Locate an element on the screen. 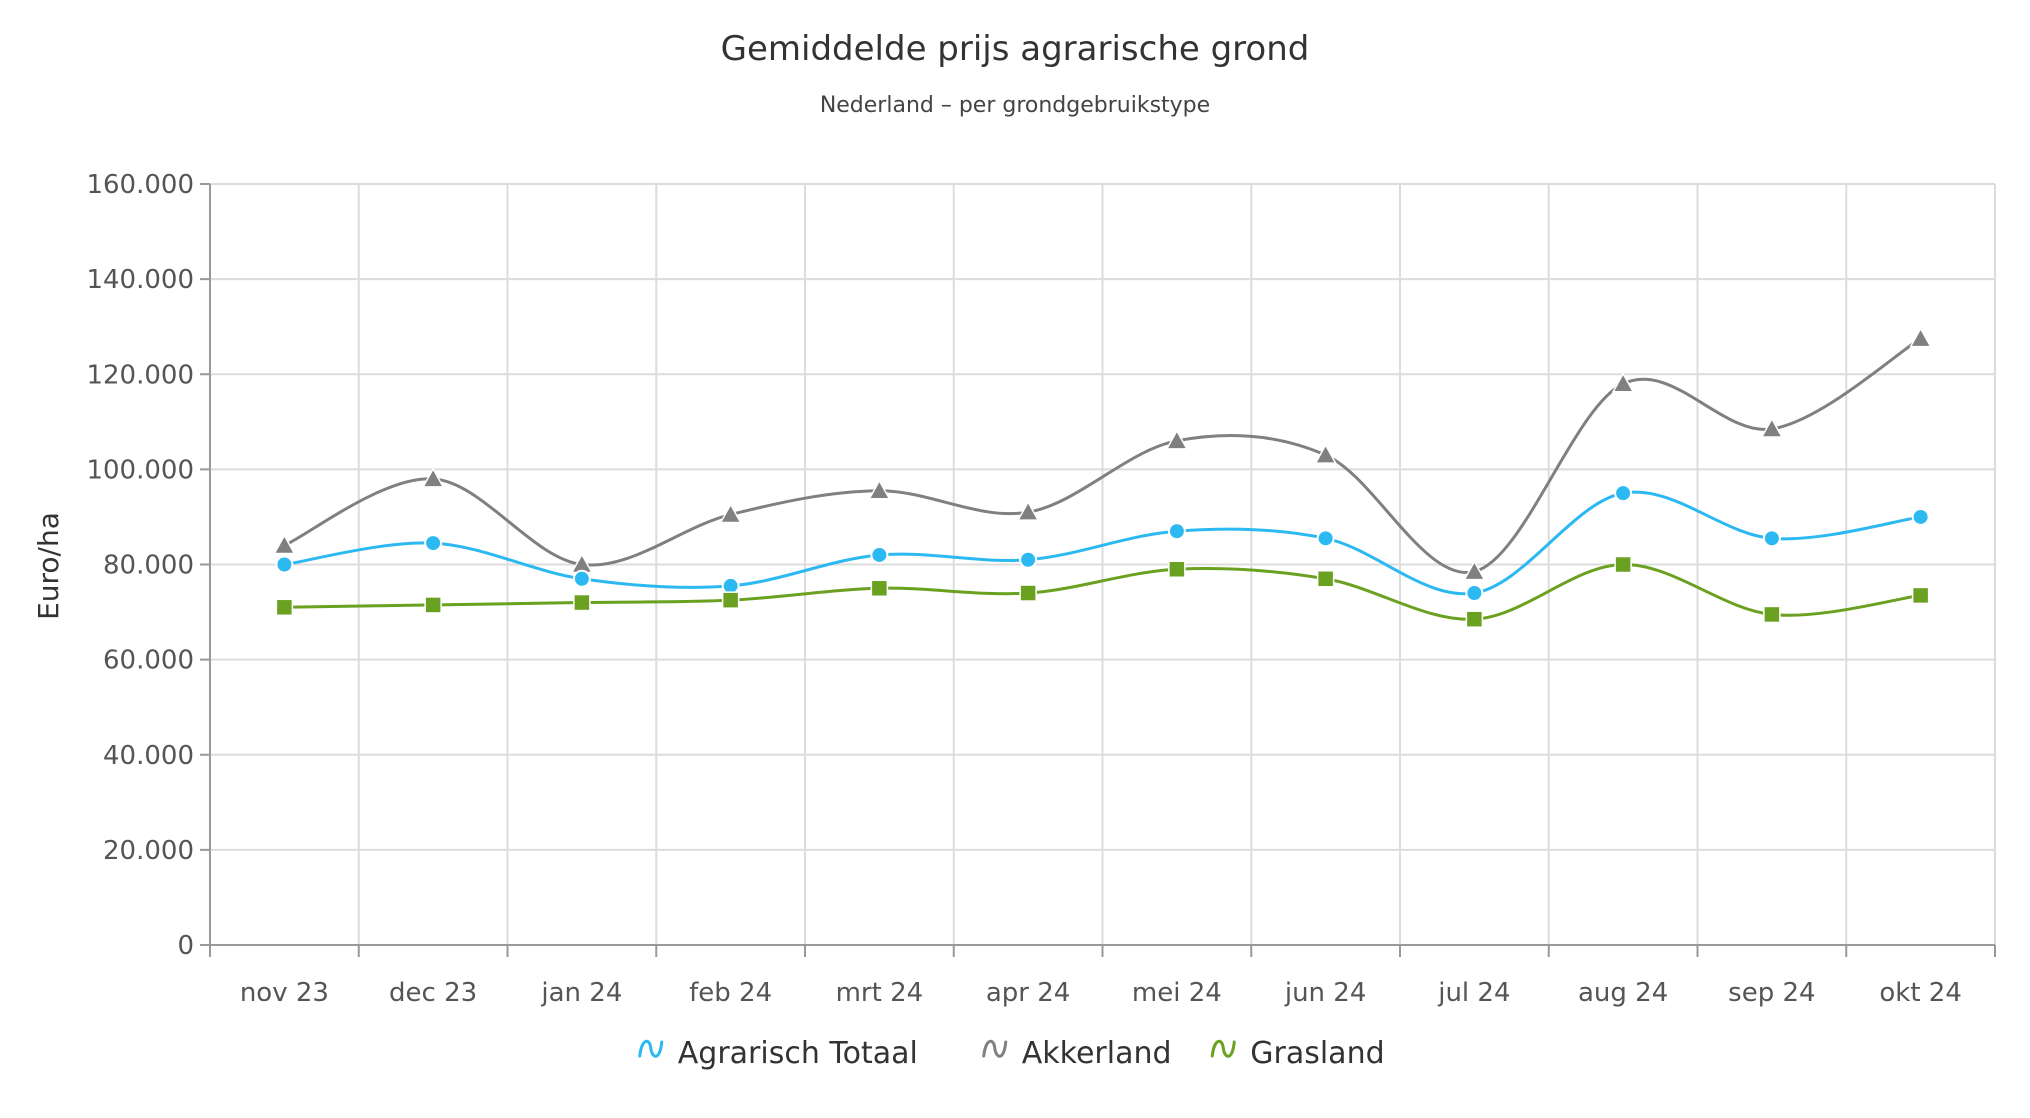 This screenshot has width=2030, height=1118. x-tick-label: jan 24 is located at coordinates (581, 993).